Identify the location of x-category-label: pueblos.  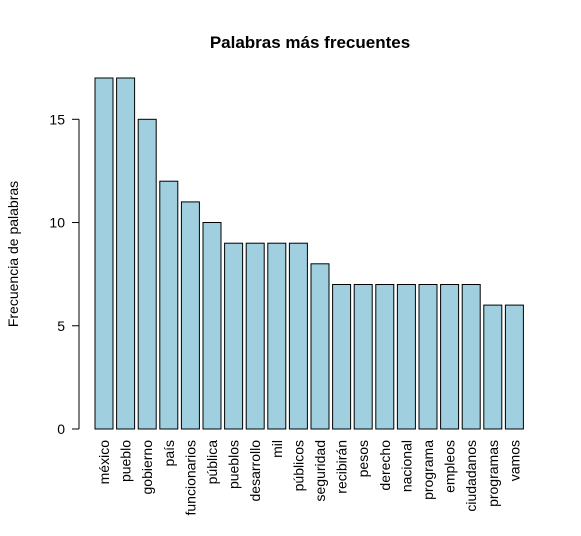
(234, 464).